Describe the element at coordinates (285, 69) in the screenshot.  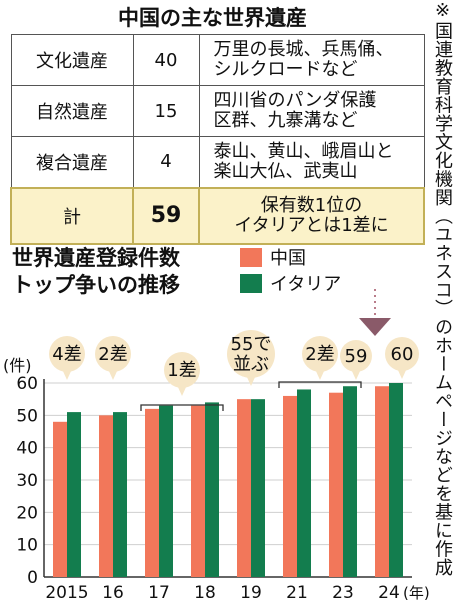
I see `examples-line: シルクロードなど` at that location.